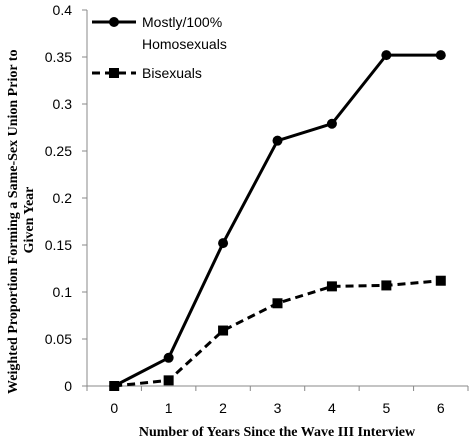 The width and height of the screenshot is (474, 441). I want to click on legend-label-homosexuals-line-2: Homosexuals, so click(184, 44).